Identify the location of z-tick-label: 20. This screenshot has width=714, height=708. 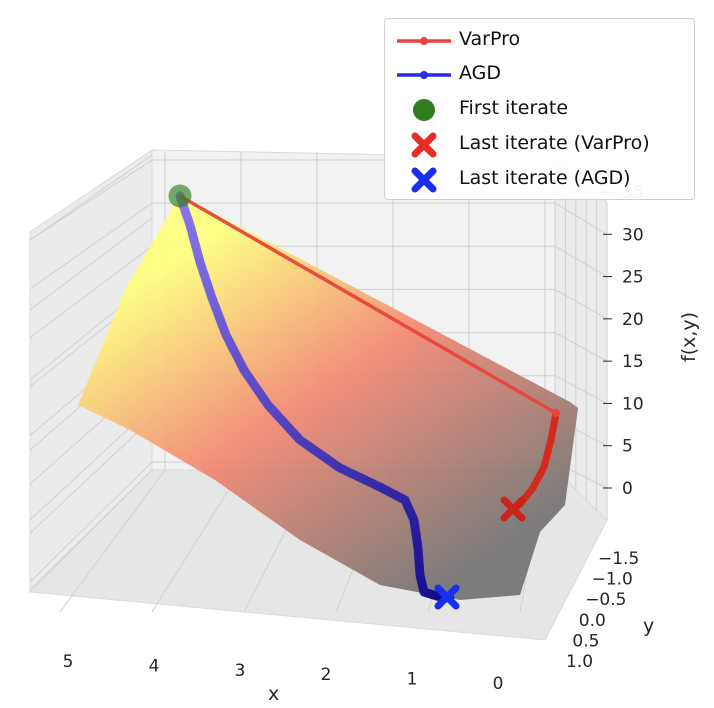
(633, 320).